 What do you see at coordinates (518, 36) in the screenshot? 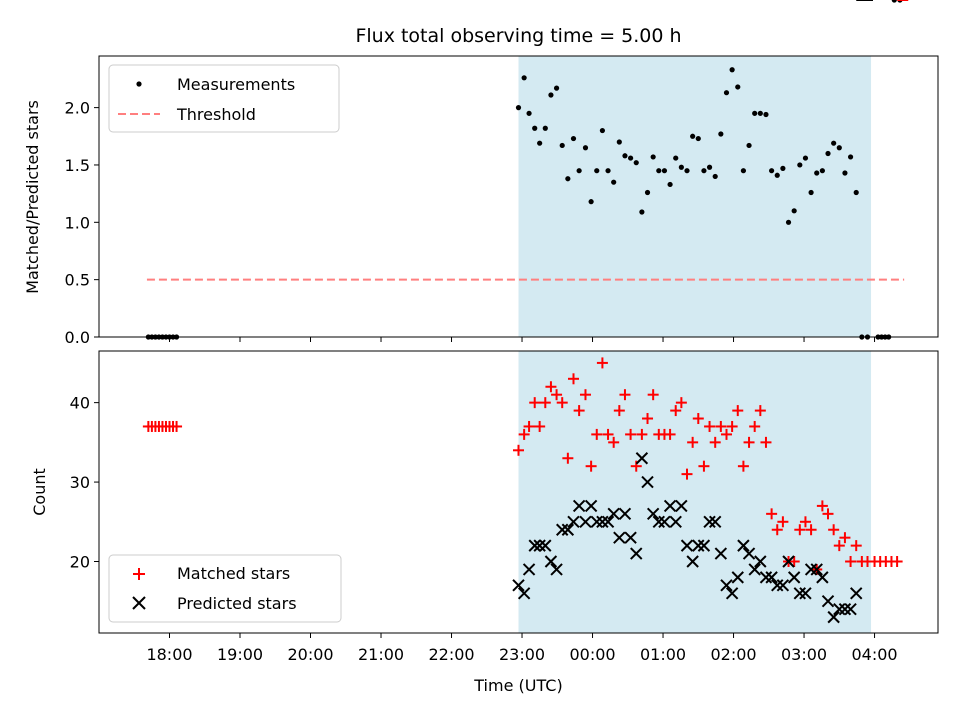
I see `chart-title: Flux total observing time = 5.00 h` at bounding box center [518, 36].